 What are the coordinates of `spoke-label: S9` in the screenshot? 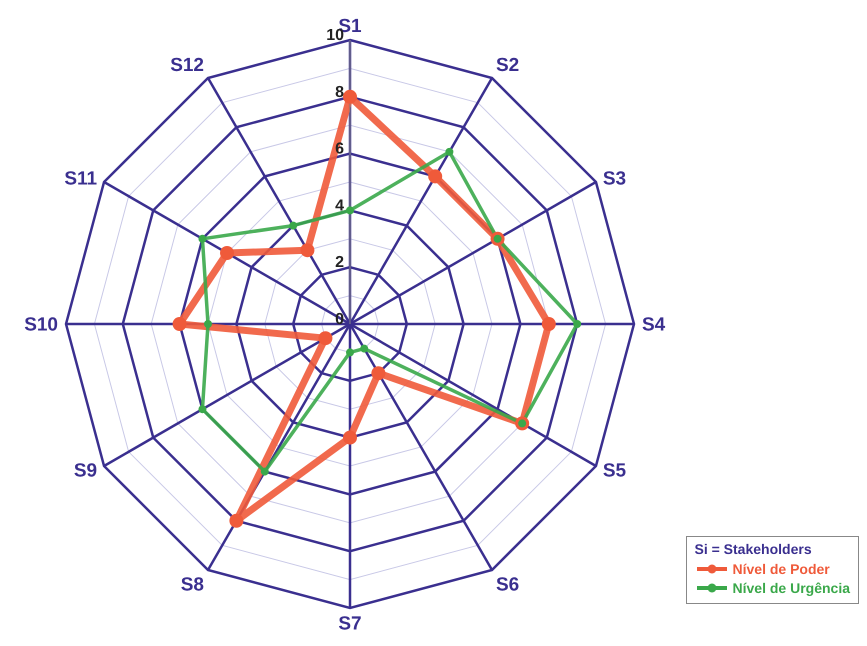 It's located at (86, 471).